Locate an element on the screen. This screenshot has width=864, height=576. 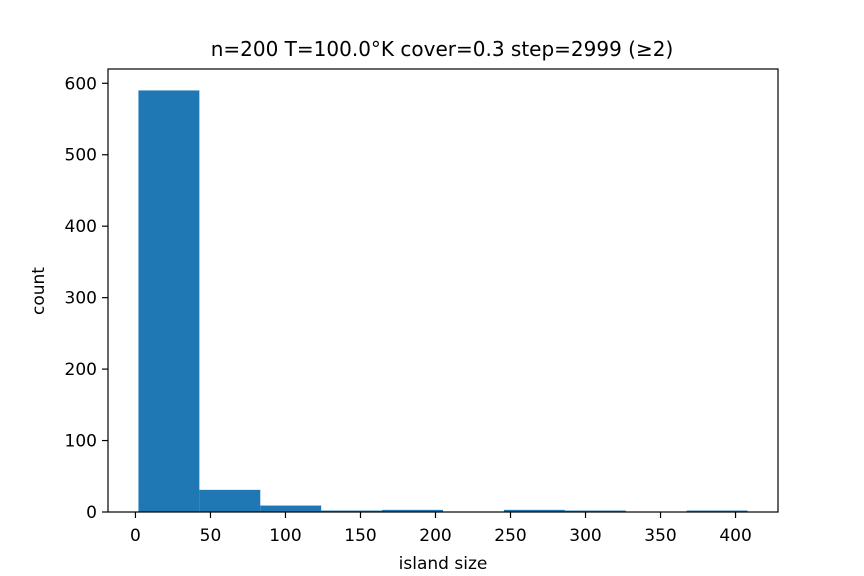
y-tick-label: 300 is located at coordinates (81, 299).